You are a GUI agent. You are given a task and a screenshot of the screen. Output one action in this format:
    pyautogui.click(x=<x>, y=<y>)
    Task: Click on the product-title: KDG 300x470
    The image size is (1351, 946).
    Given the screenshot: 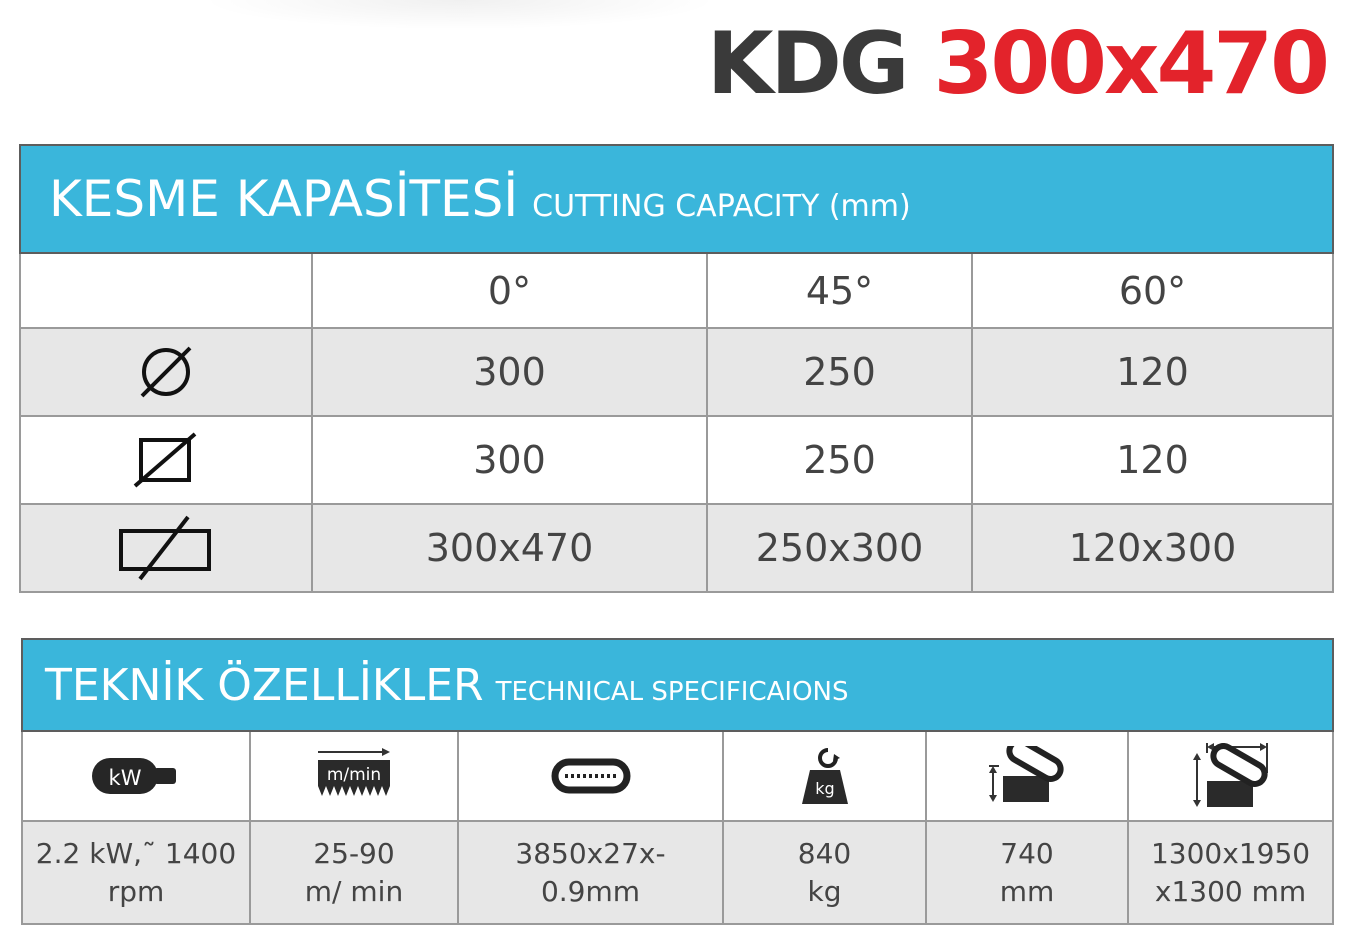 What is the action you would take?
    pyautogui.click(x=1018, y=64)
    